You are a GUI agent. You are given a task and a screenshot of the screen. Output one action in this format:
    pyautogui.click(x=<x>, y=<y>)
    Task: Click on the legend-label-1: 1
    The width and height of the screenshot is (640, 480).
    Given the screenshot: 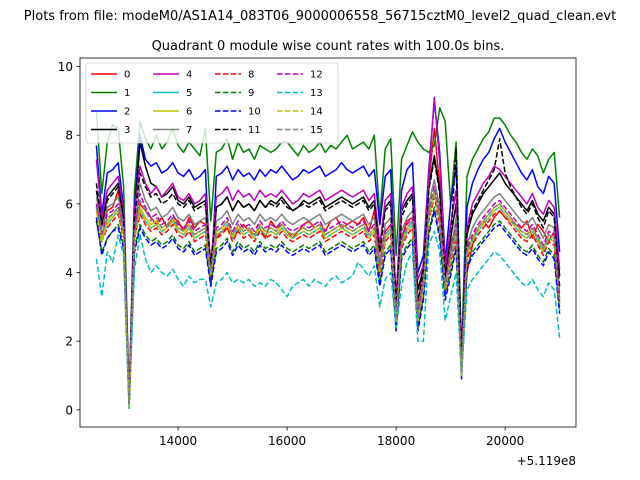 What is the action you would take?
    pyautogui.click(x=127, y=93)
    